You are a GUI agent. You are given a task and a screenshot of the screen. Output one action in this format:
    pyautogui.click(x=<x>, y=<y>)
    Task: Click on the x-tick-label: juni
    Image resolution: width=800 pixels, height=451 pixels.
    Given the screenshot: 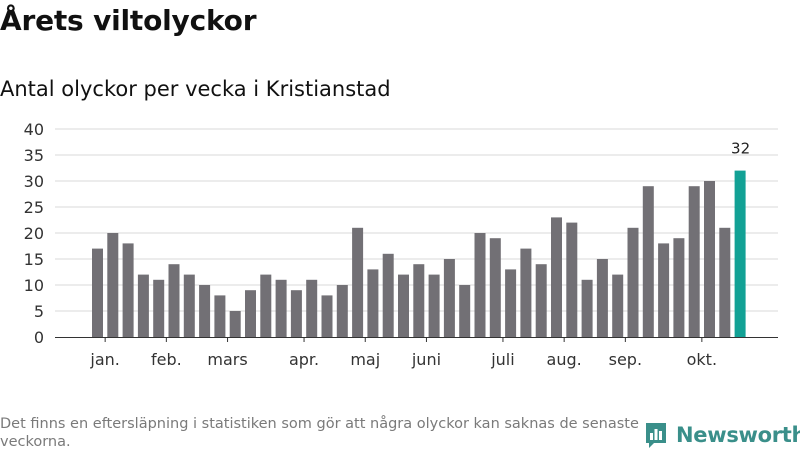 What is the action you would take?
    pyautogui.click(x=426, y=359)
    